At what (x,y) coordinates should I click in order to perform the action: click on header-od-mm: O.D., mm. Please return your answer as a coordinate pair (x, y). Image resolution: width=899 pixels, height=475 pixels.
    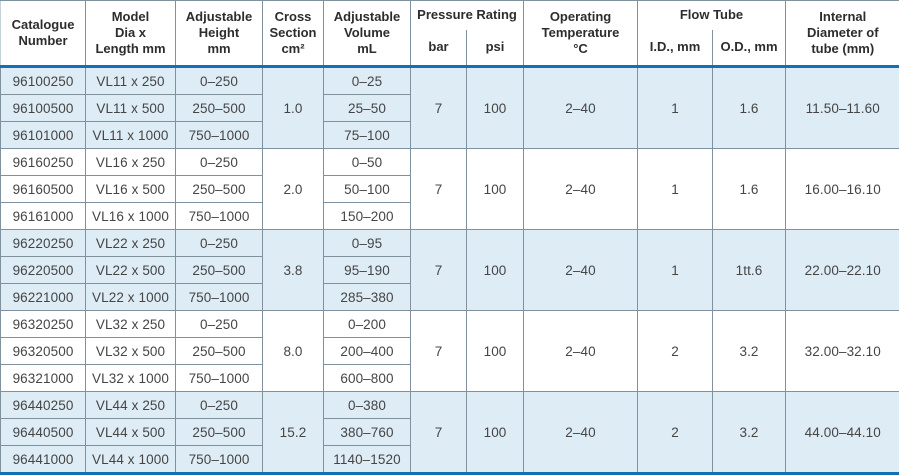
    Looking at the image, I should click on (749, 48).